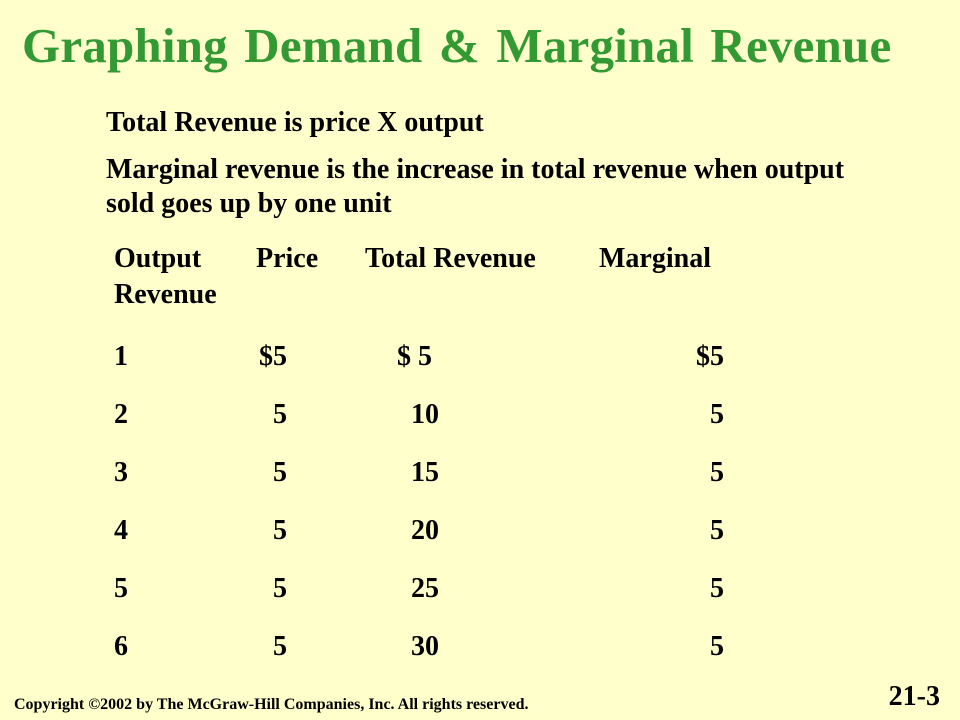 This screenshot has height=720, width=960. What do you see at coordinates (121, 414) in the screenshot?
I see `cell-output: 2` at bounding box center [121, 414].